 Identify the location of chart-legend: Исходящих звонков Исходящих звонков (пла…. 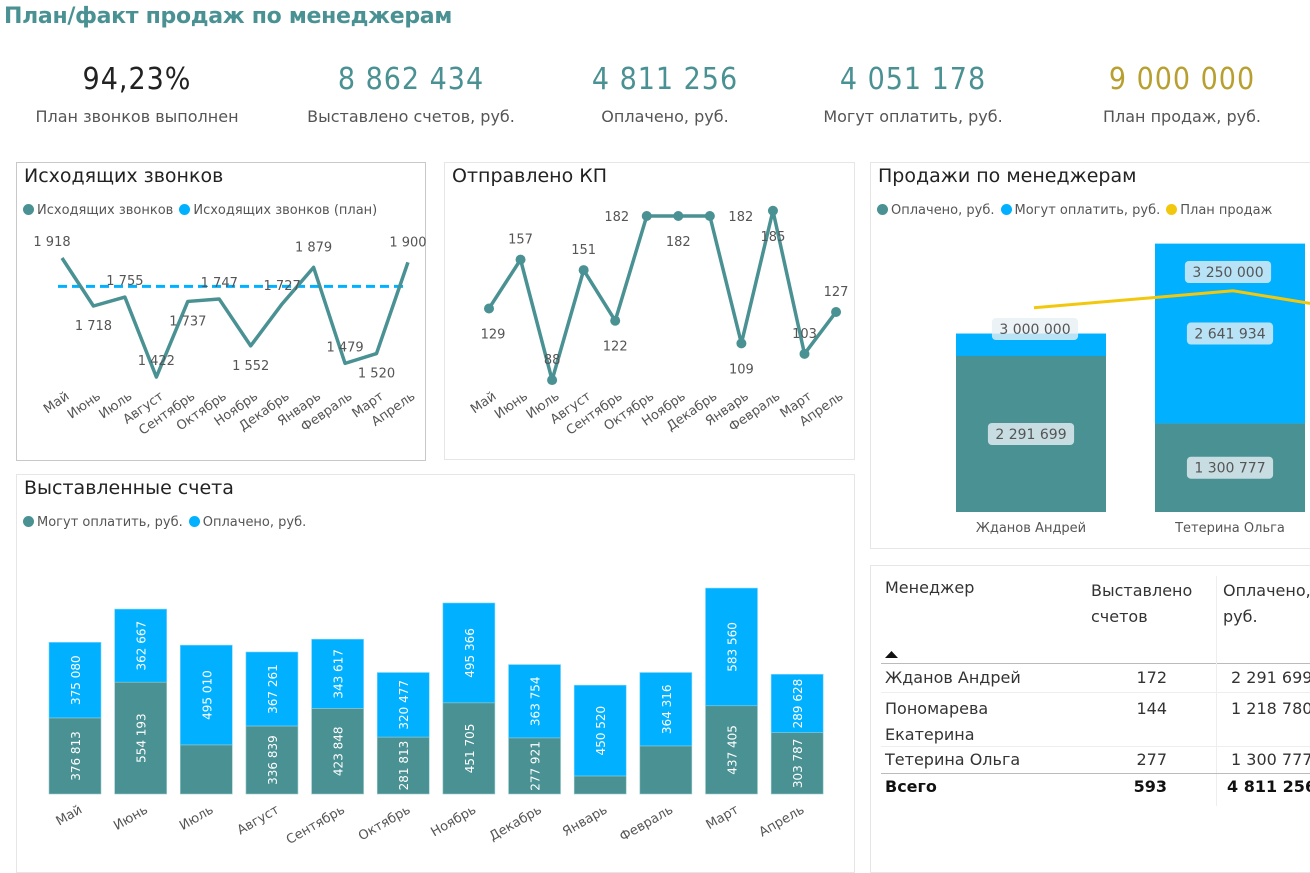
(200, 210).